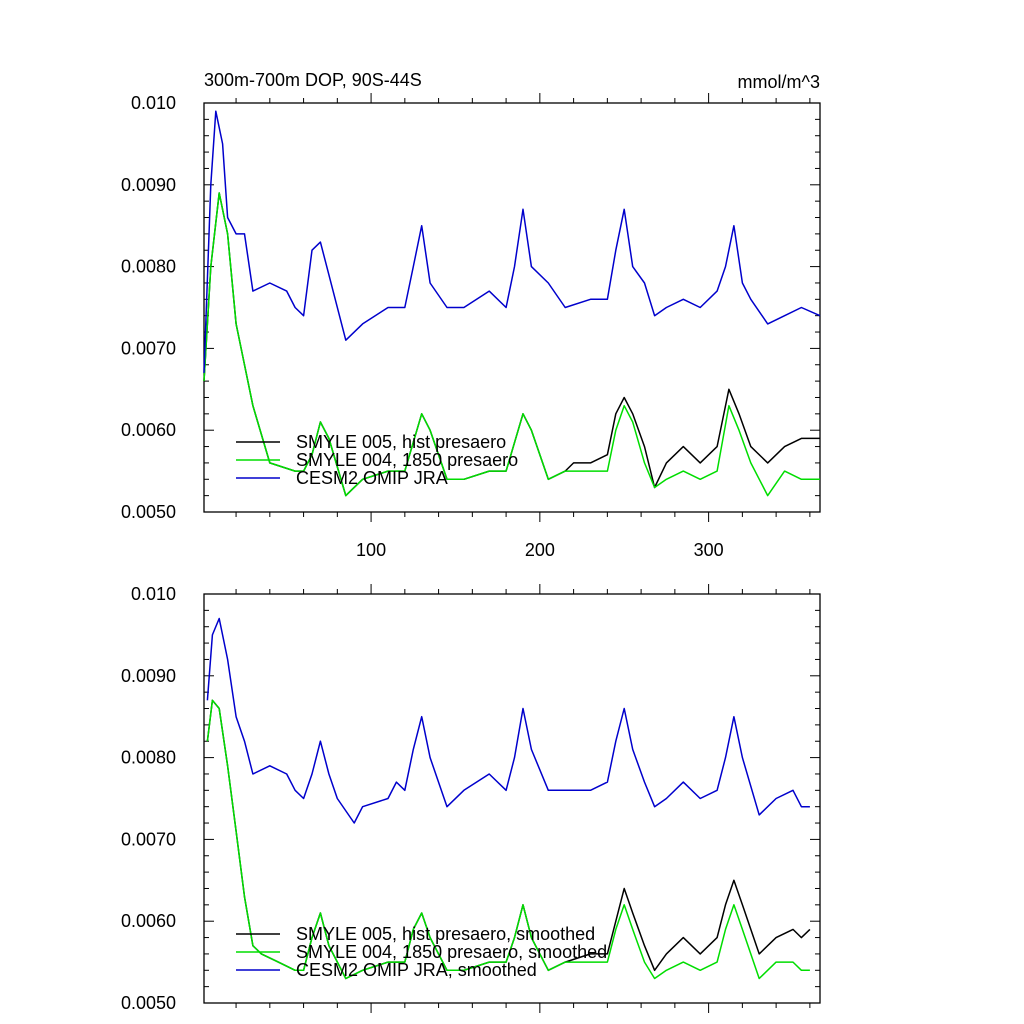 Image resolution: width=1024 pixels, height=1024 pixels. I want to click on x-tick-label: 300, so click(709, 550).